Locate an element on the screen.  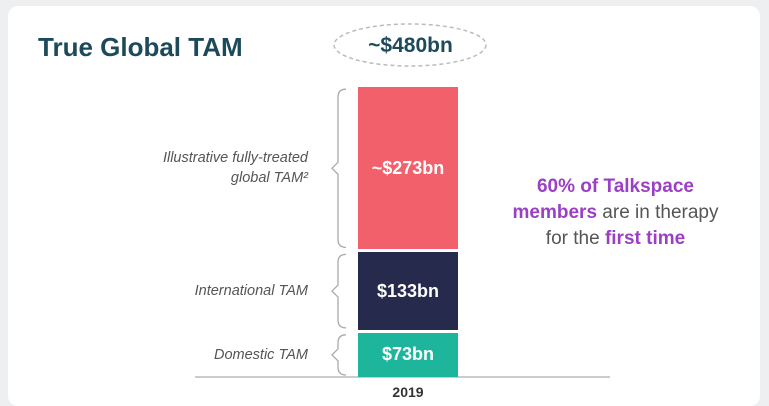
x-tick-label: 2019 is located at coordinates (408, 392).